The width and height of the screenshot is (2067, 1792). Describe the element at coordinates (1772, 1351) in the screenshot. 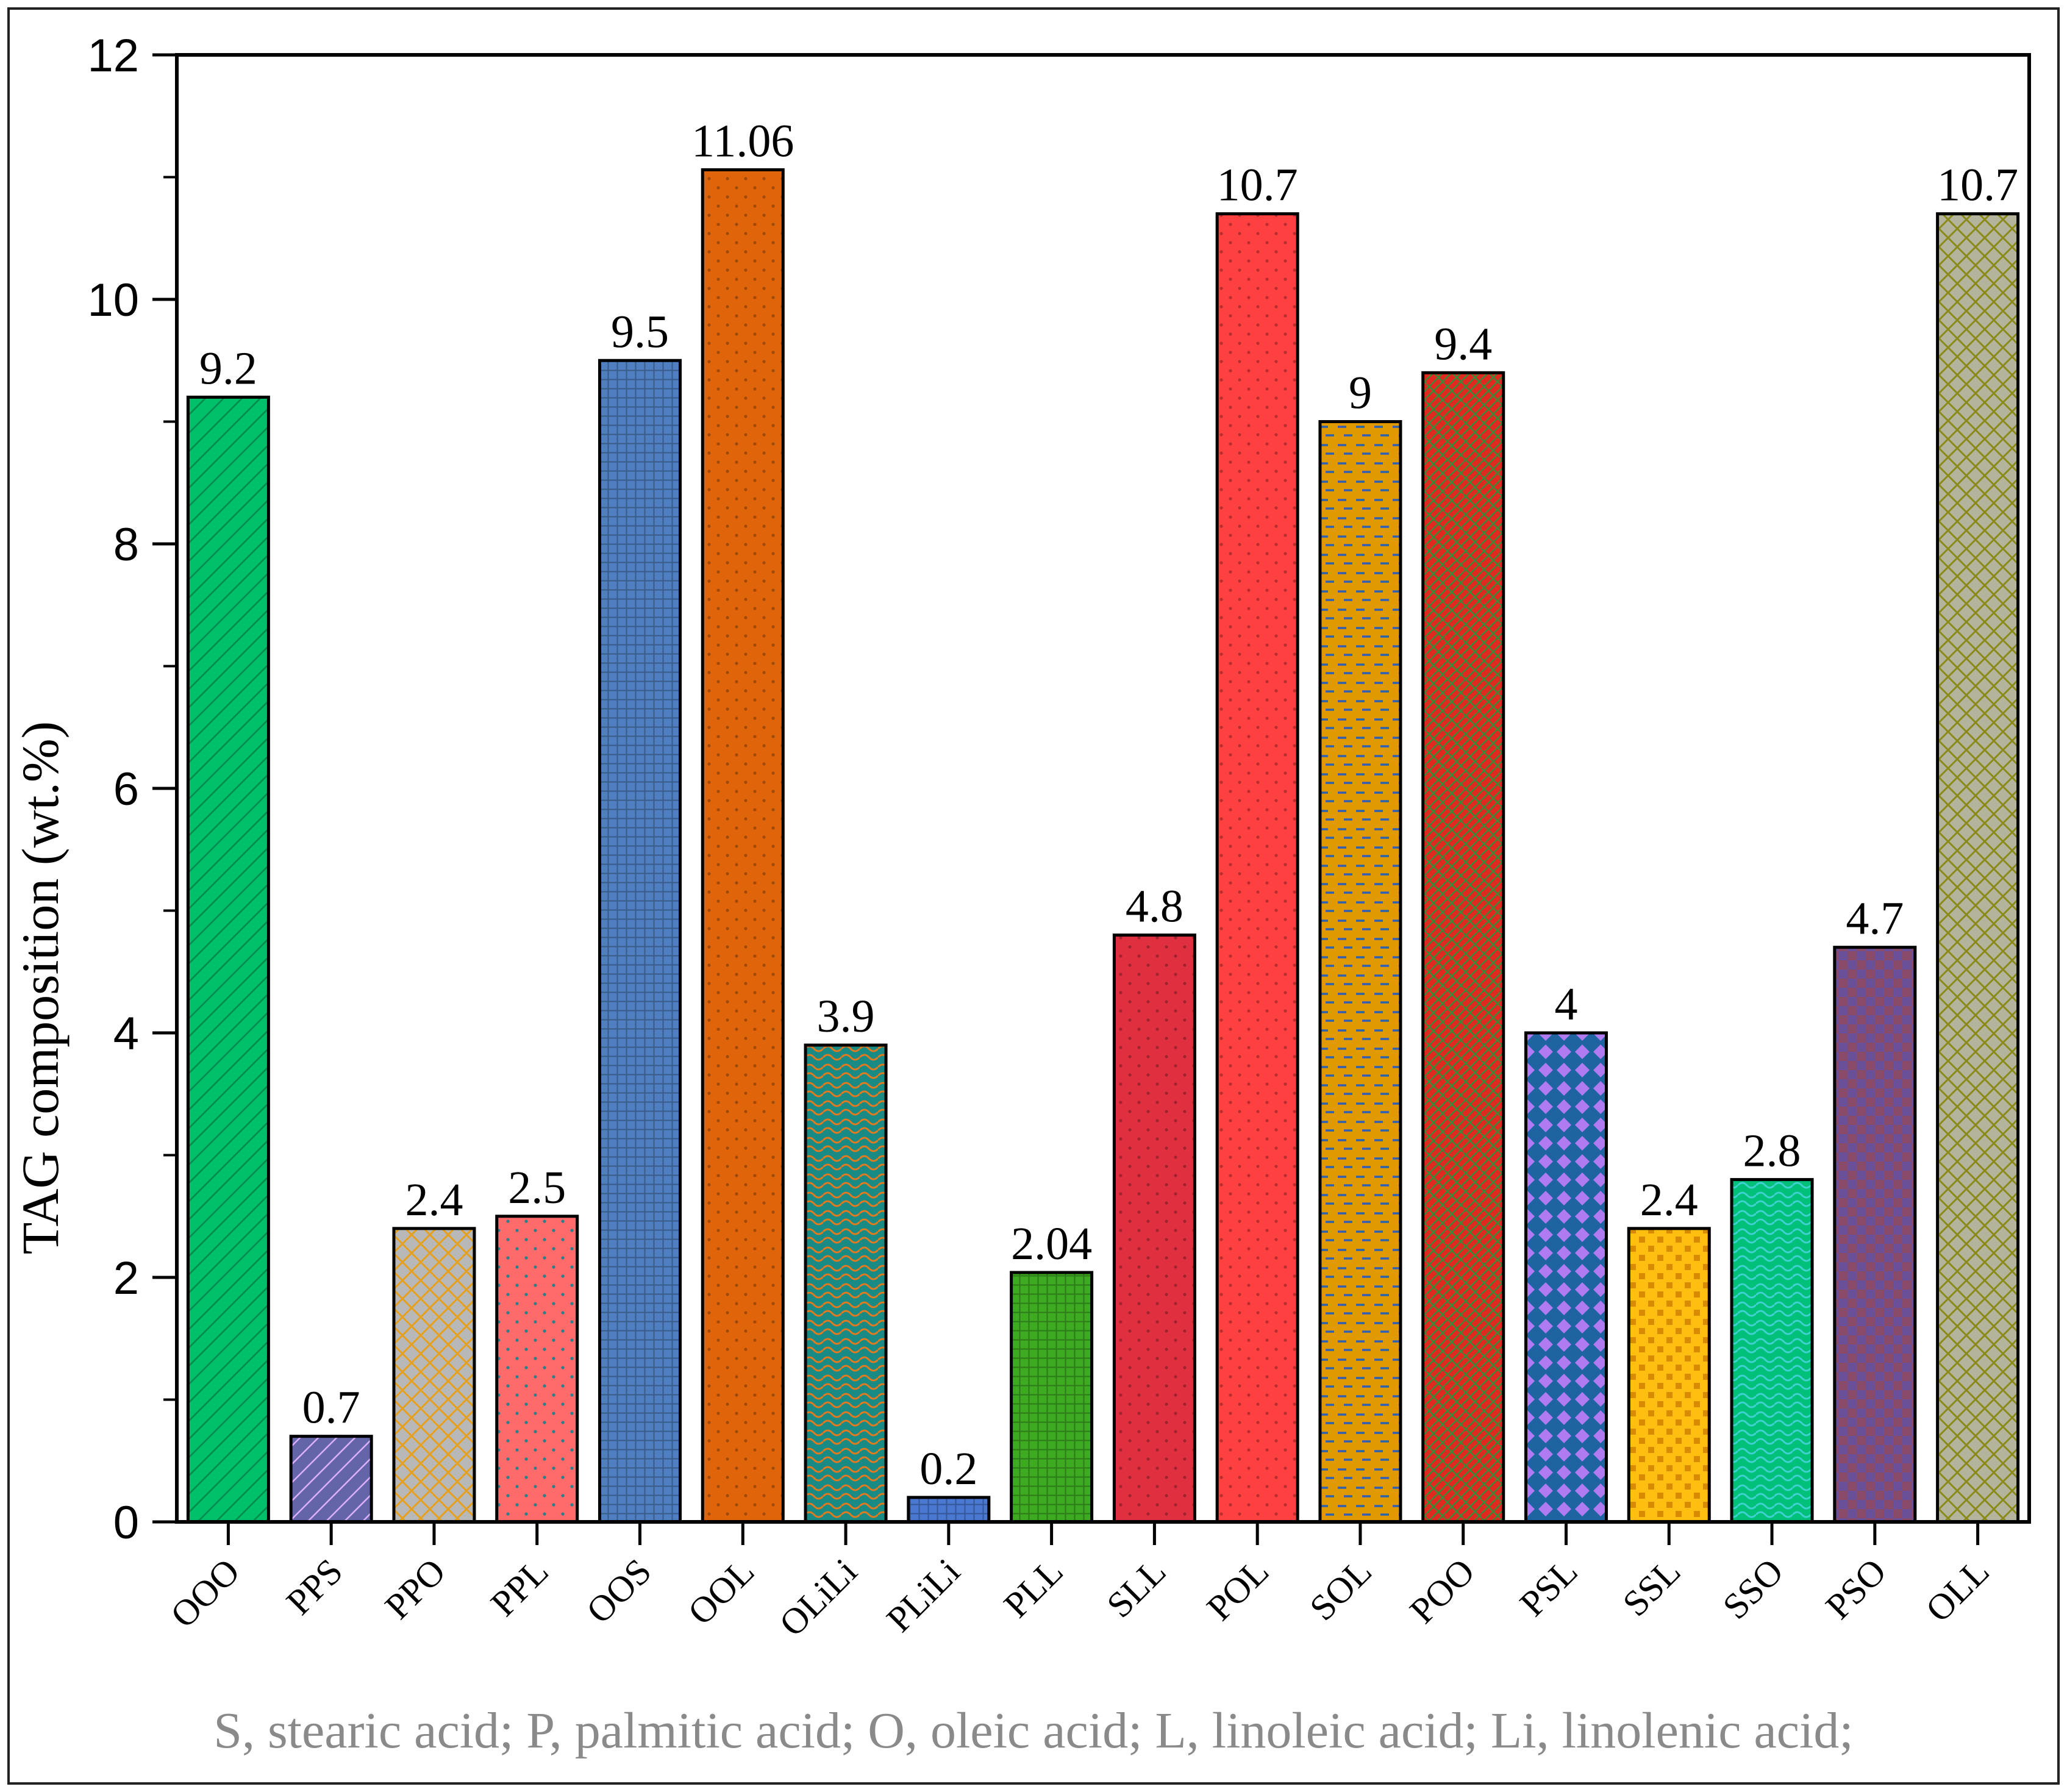

I see `bar-sso` at that location.